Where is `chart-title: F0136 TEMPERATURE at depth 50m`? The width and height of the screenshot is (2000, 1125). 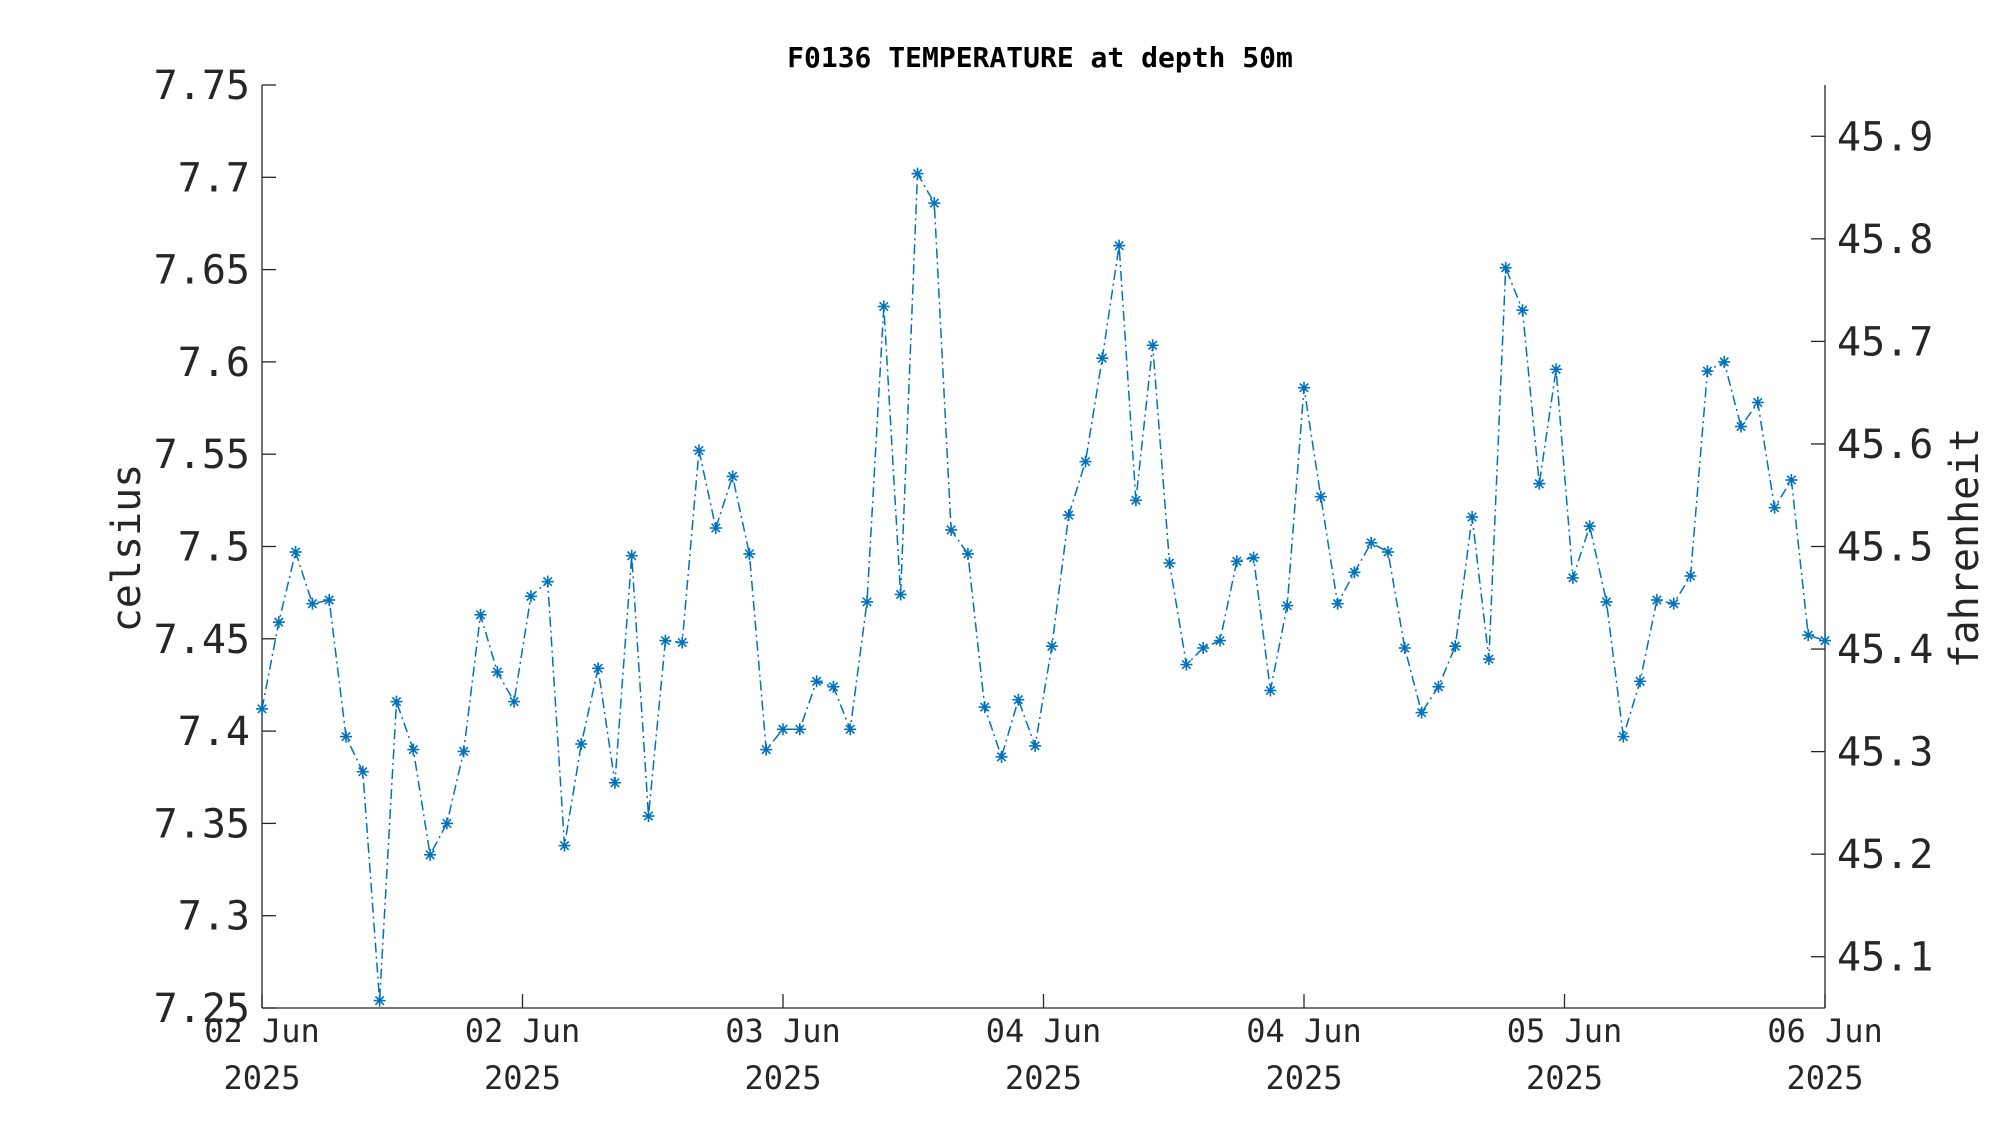
chart-title: F0136 TEMPERATURE at depth 50m is located at coordinates (1040, 57).